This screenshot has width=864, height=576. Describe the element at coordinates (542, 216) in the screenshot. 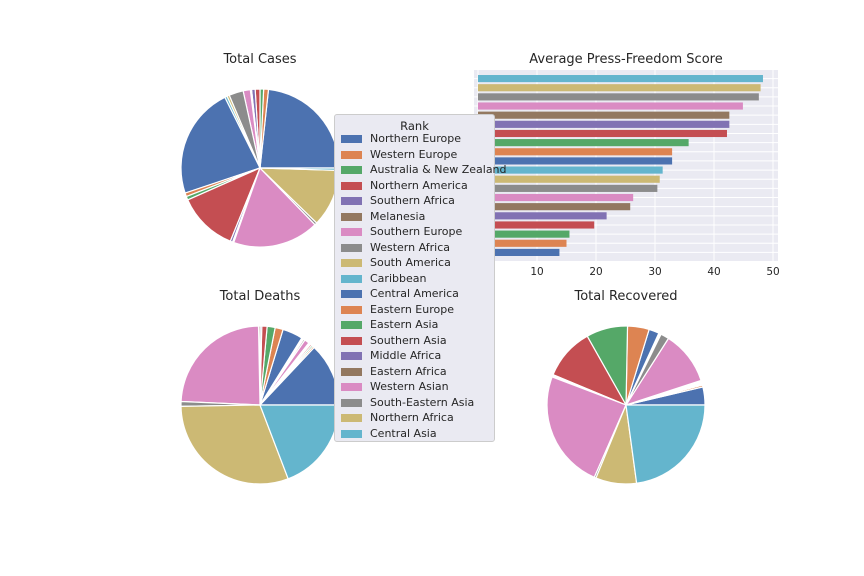

I see `bar-southern-africa` at that location.